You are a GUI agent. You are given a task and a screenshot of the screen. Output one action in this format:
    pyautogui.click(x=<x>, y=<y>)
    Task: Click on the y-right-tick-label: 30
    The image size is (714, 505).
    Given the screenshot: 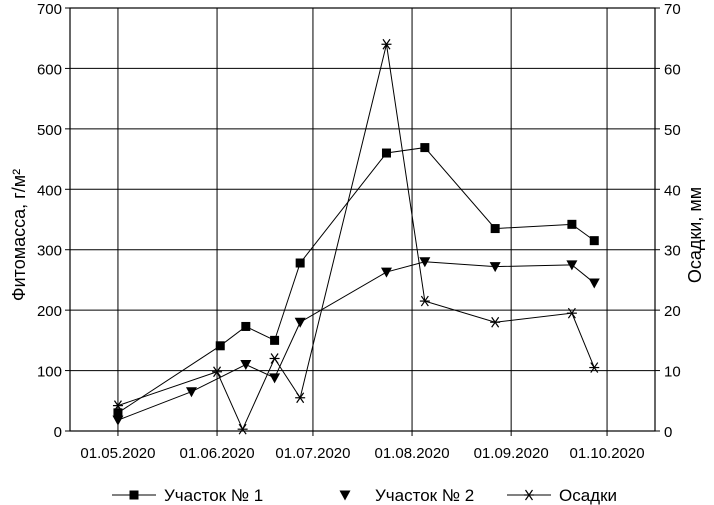 What is the action you would take?
    pyautogui.click(x=672, y=251)
    